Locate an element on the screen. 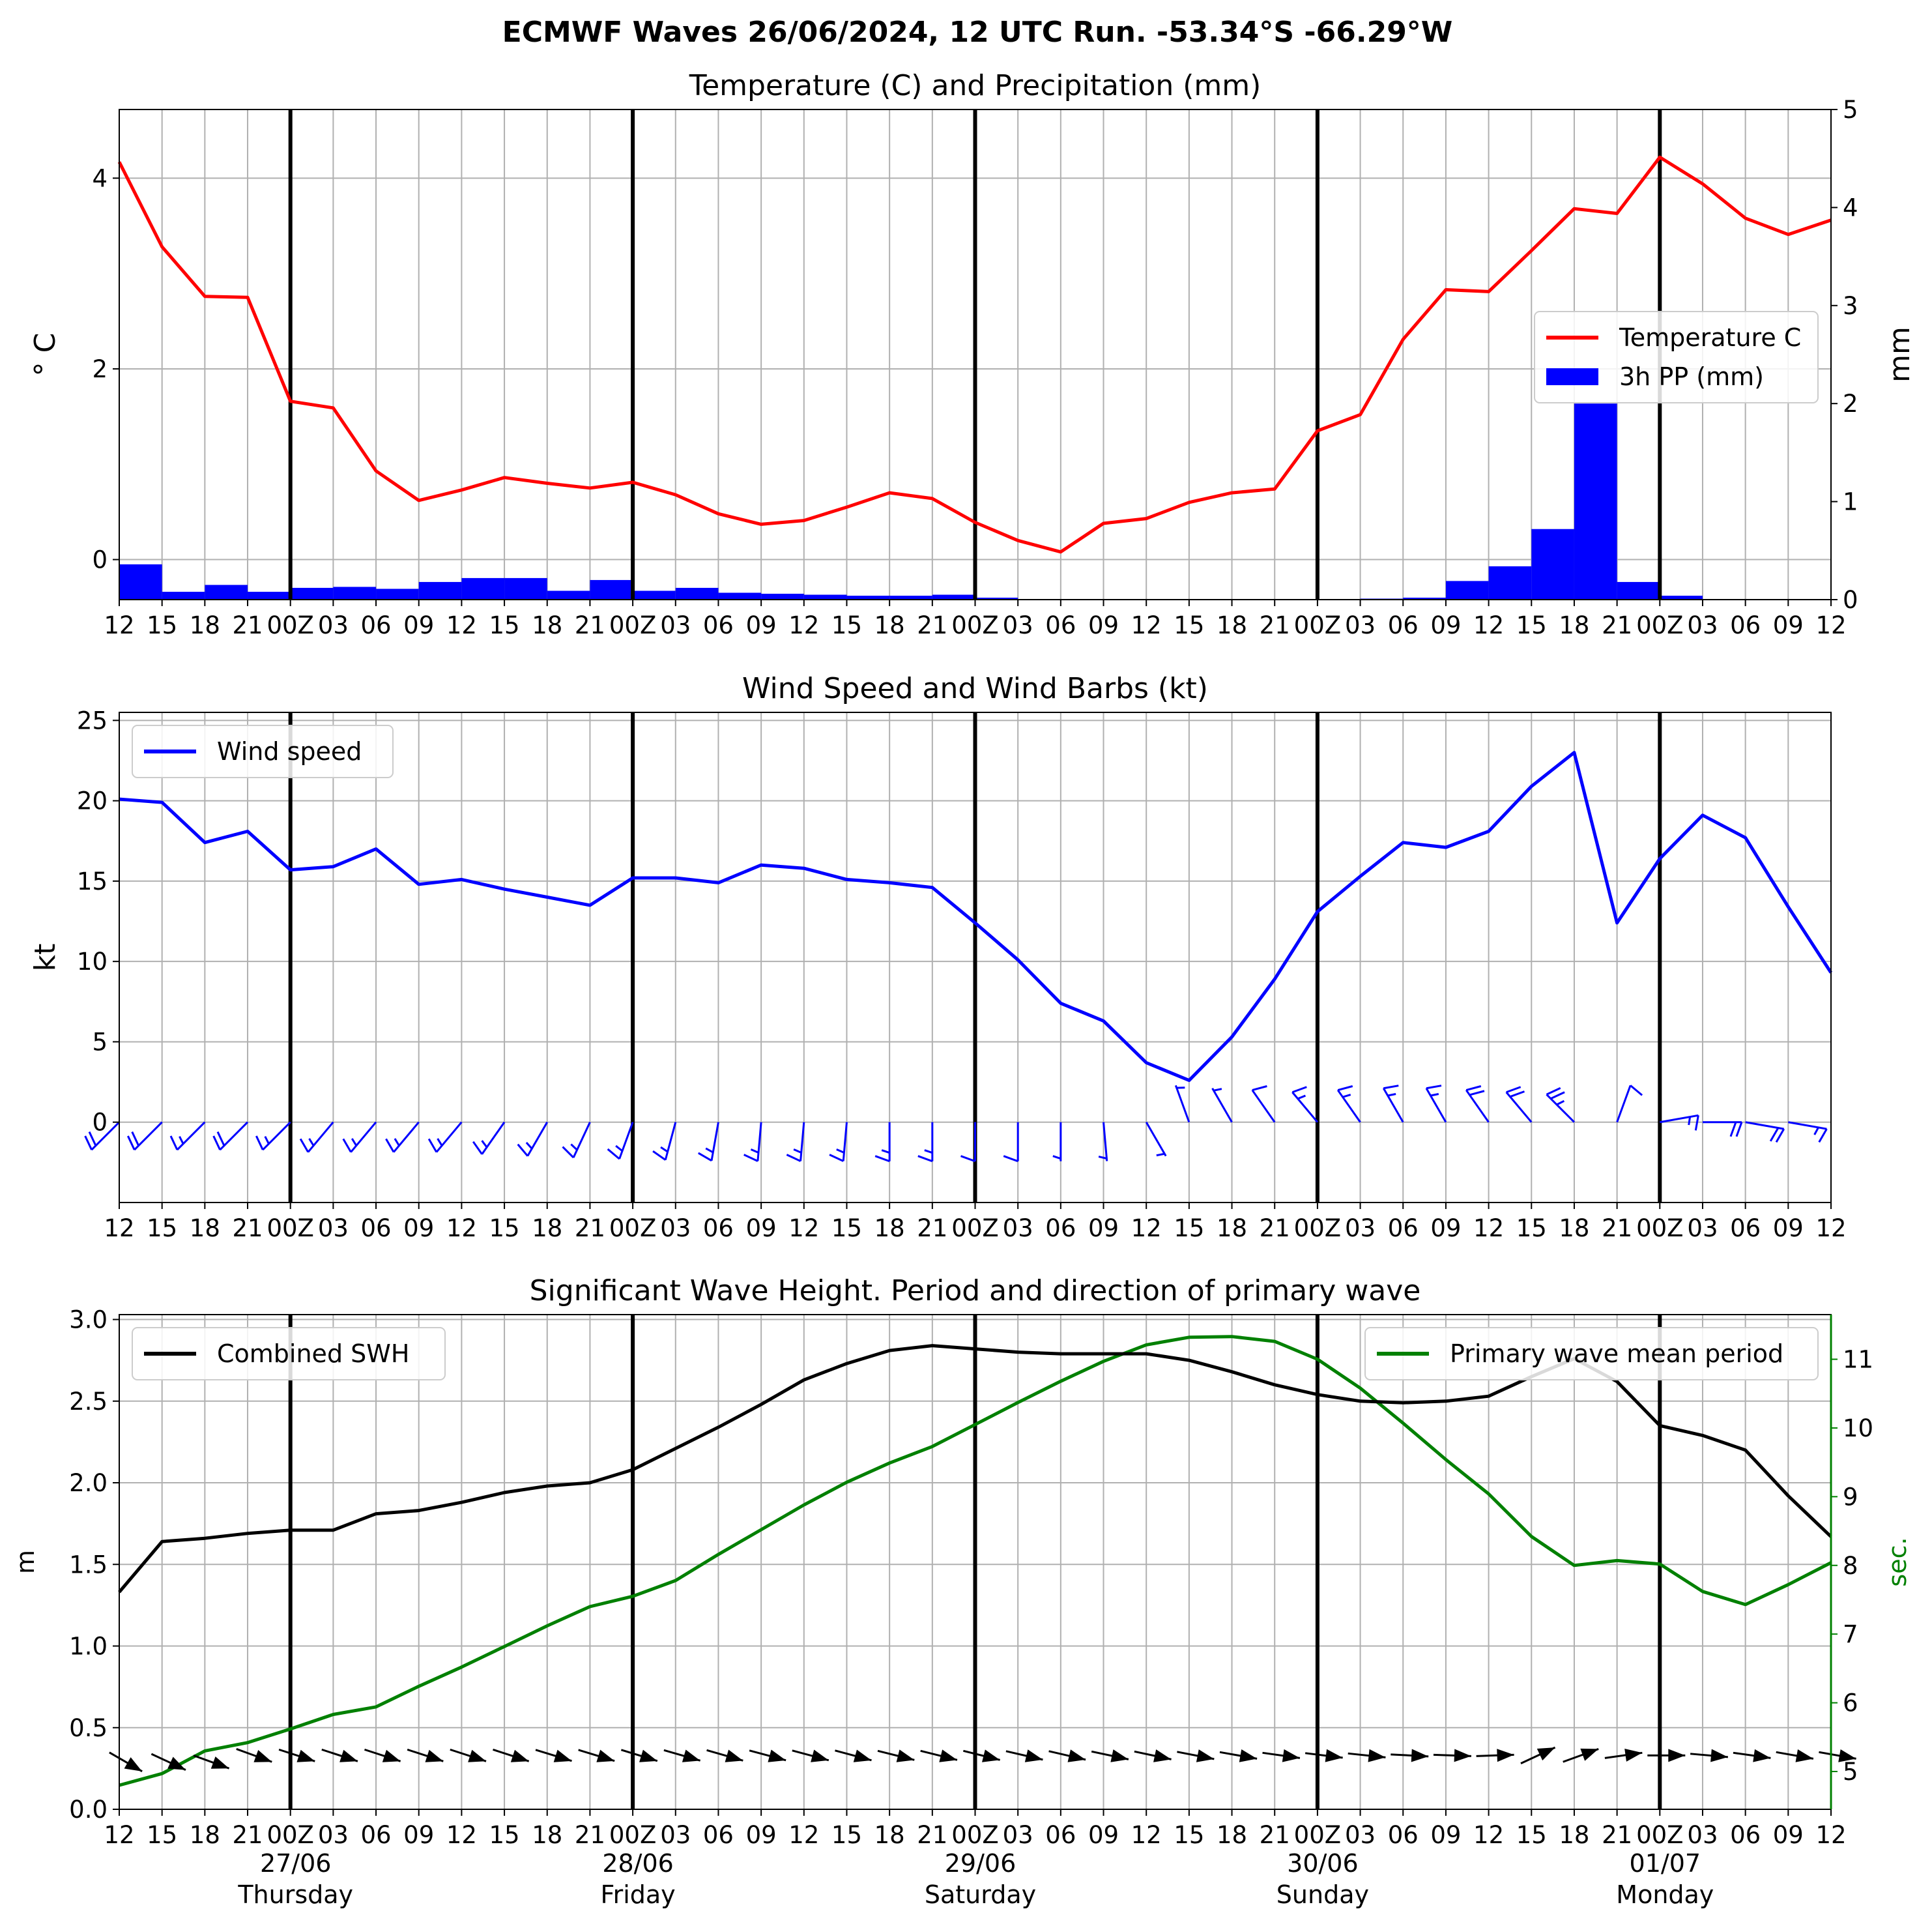 Image resolution: width=1932 pixels, height=1924 pixels. y-tick-label-right: 7 is located at coordinates (1850, 1634).